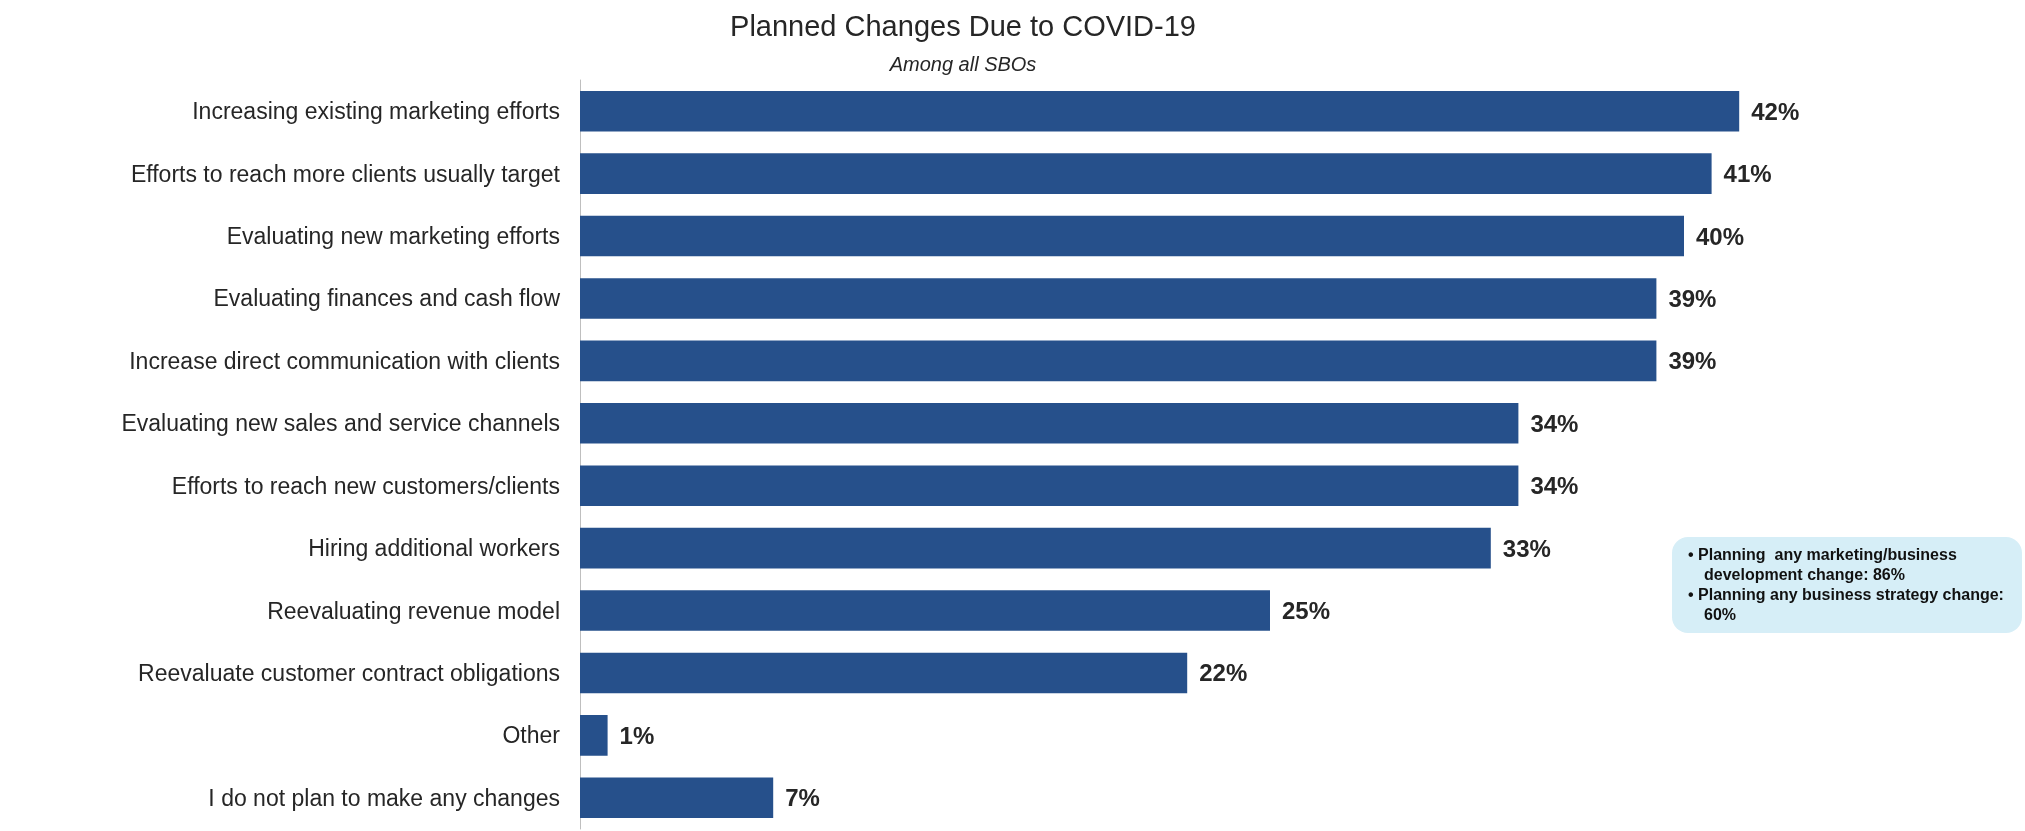 This screenshot has width=2025, height=831. What do you see at coordinates (376, 111) in the screenshot?
I see `y-tick-label: Increasing existing marketing efforts` at bounding box center [376, 111].